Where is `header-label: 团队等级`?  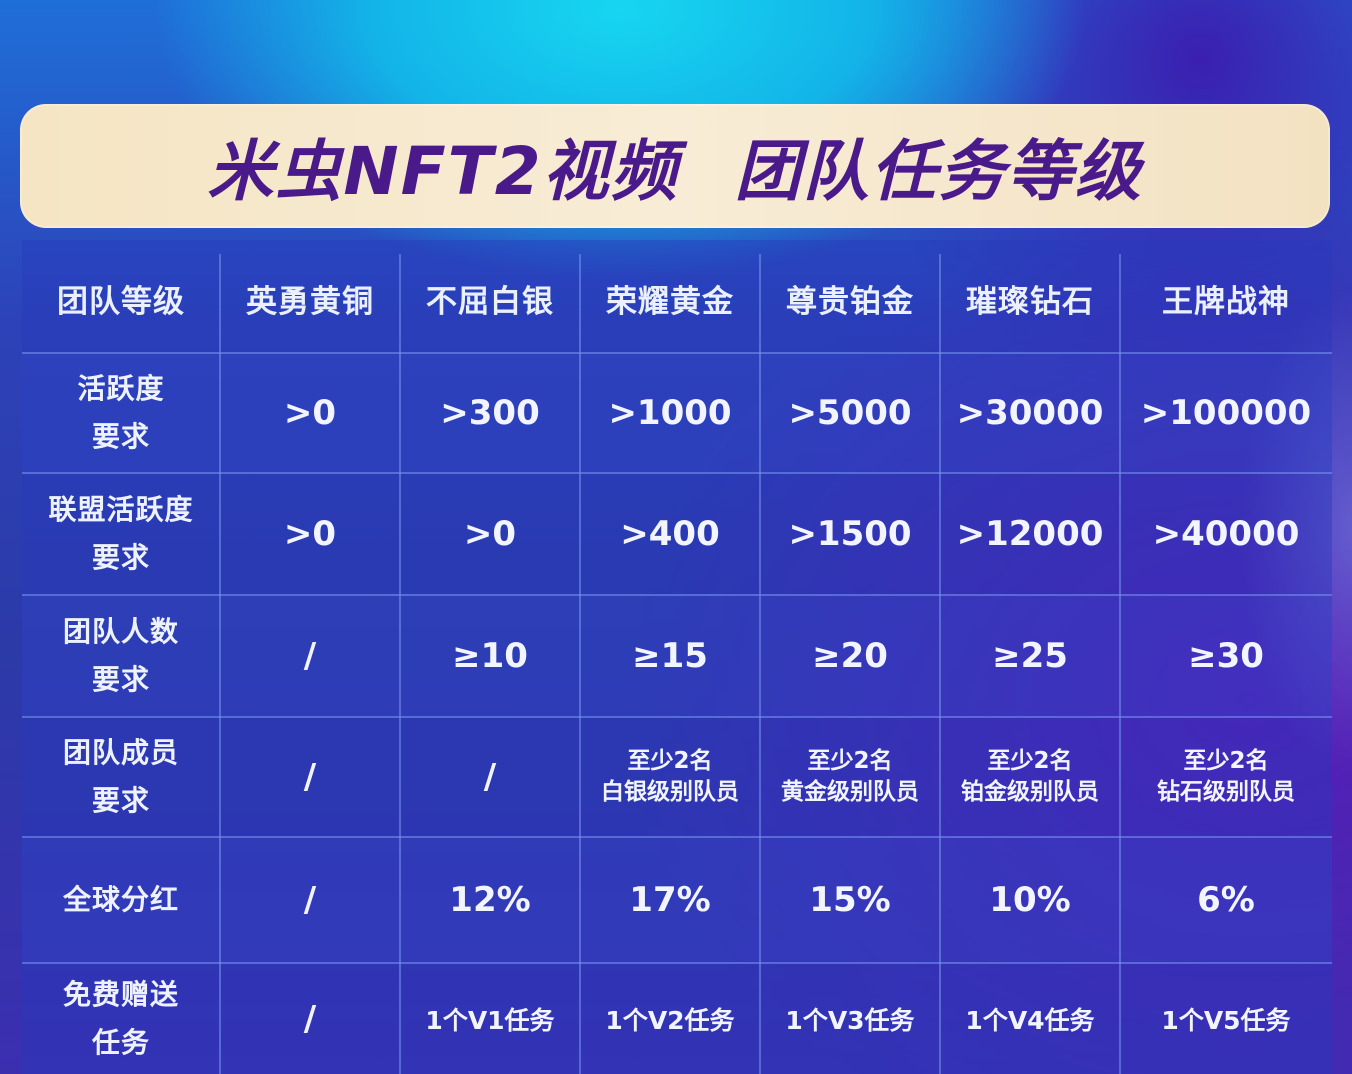 header-label: 团队等级 is located at coordinates (121, 302).